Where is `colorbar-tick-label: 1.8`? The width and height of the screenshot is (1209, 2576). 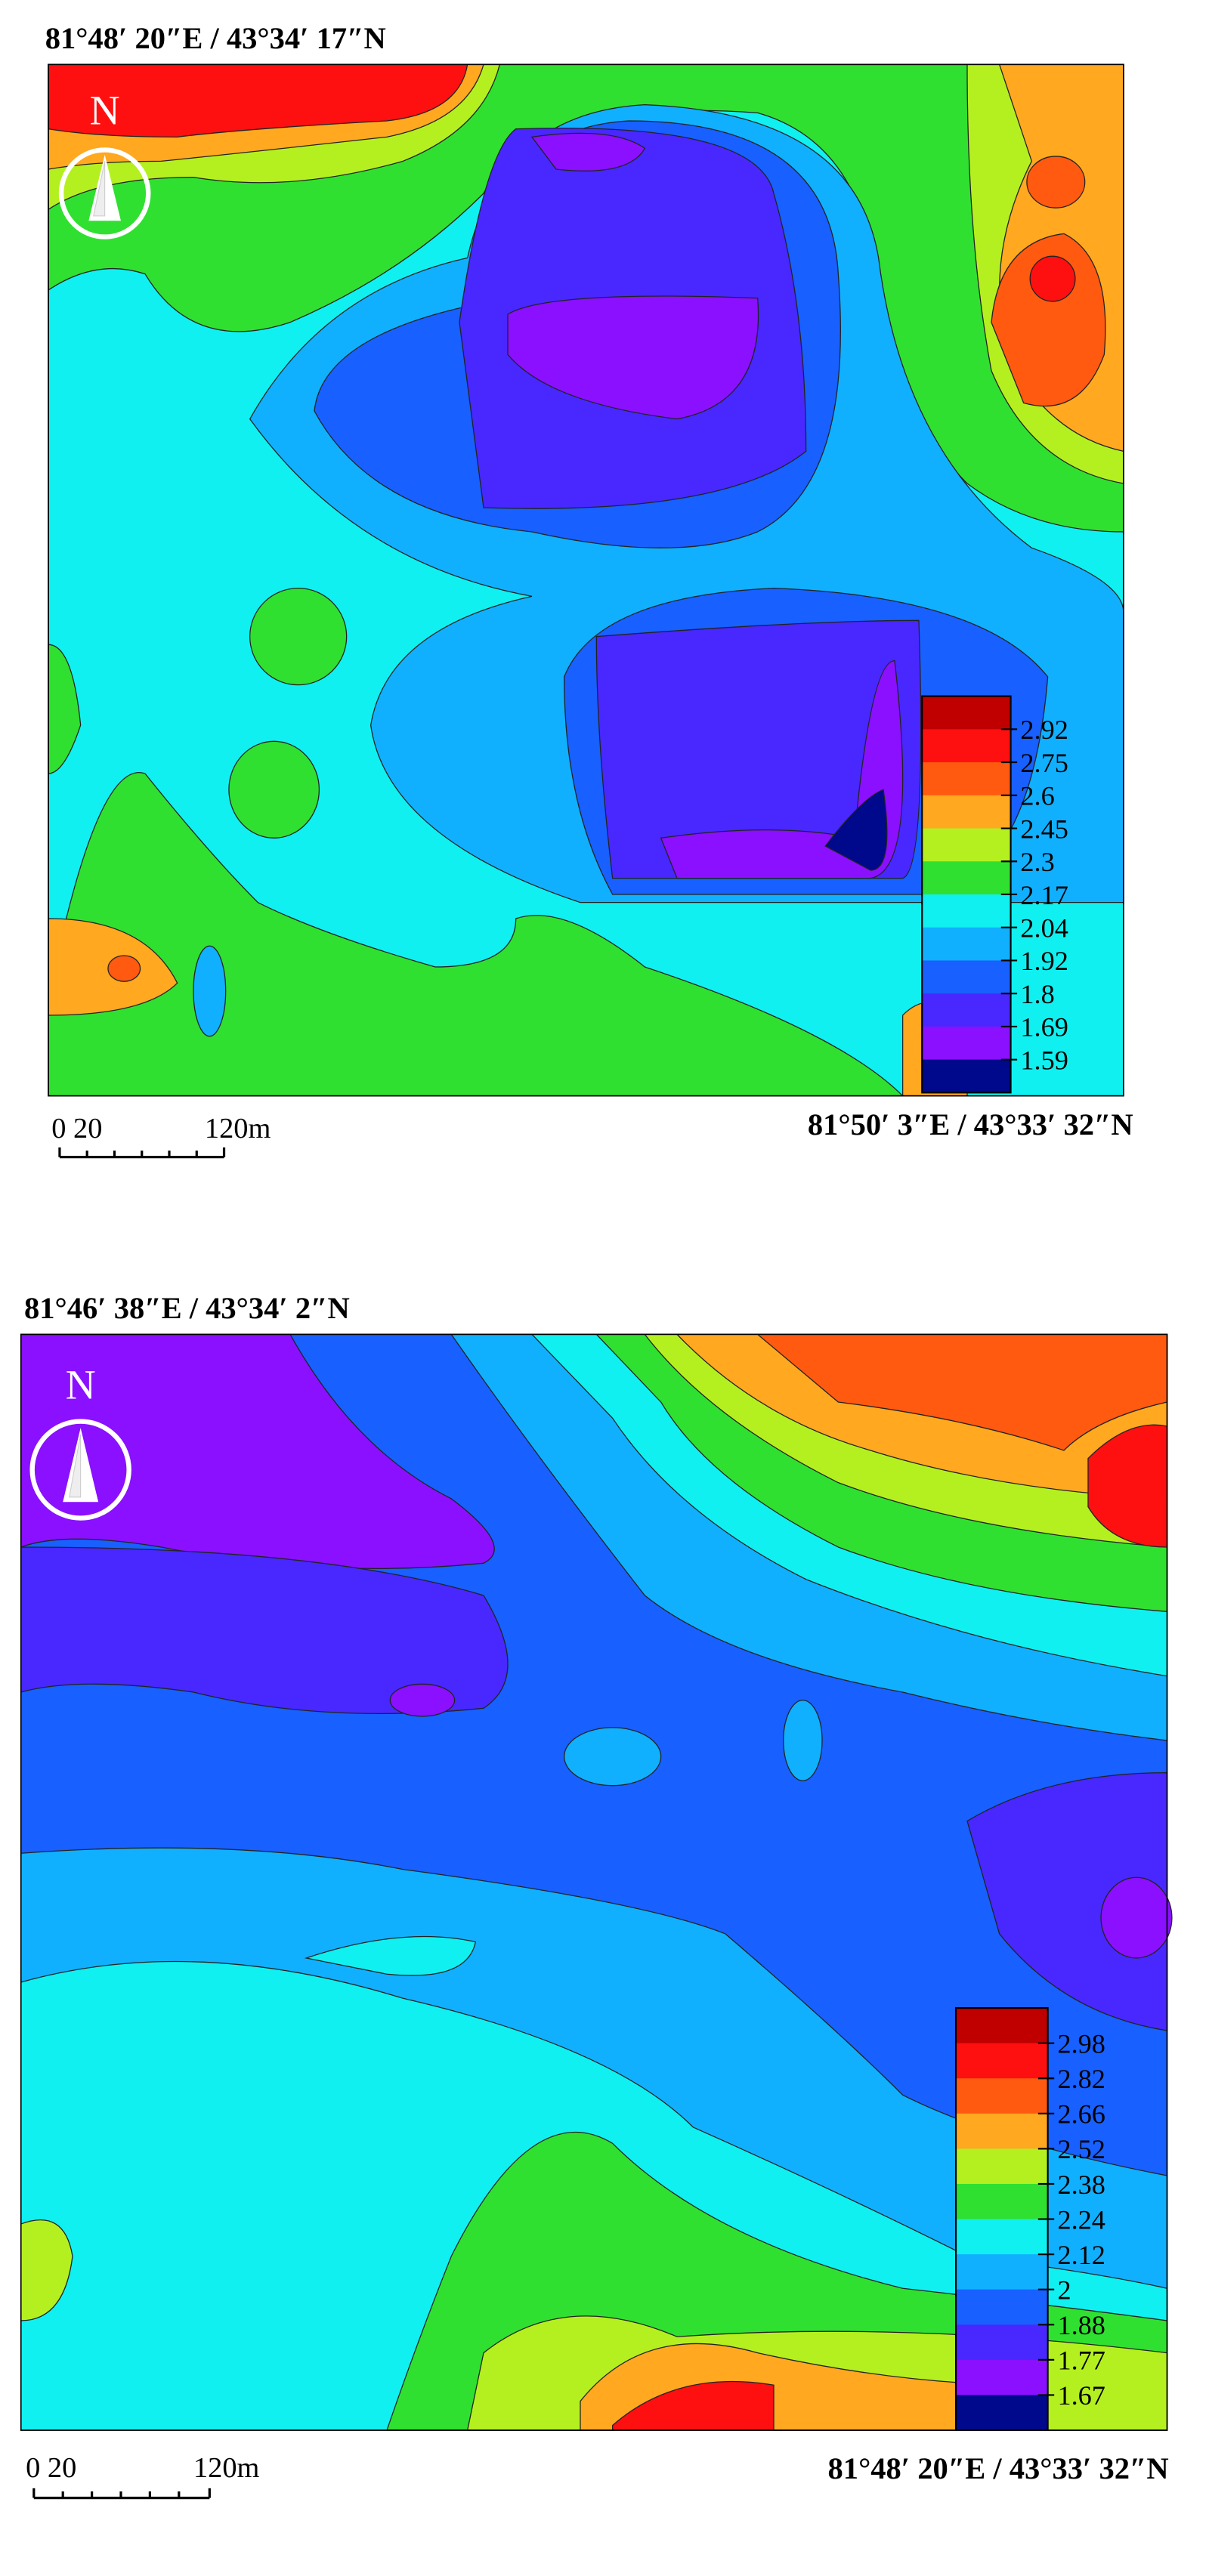 colorbar-tick-label: 1.8 is located at coordinates (1037, 994).